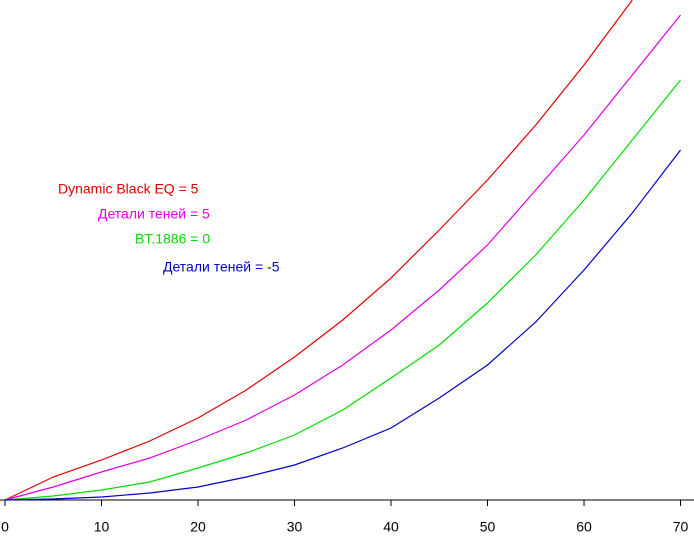 The height and width of the screenshot is (537, 694). I want to click on x-tick-label: 30, so click(295, 527).